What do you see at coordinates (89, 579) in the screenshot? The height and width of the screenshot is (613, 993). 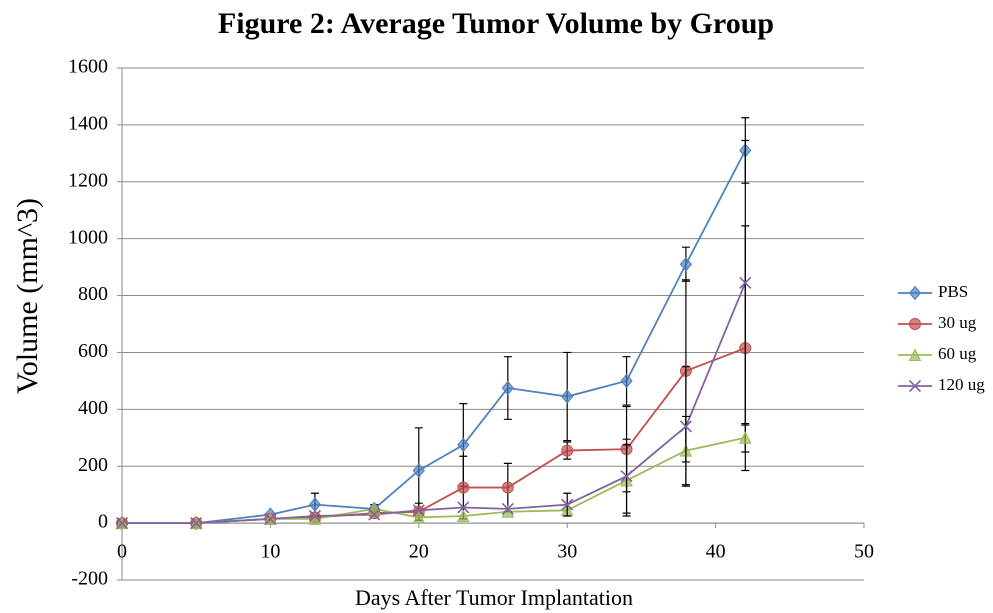 I see `y-tick-label: -200` at bounding box center [89, 579].